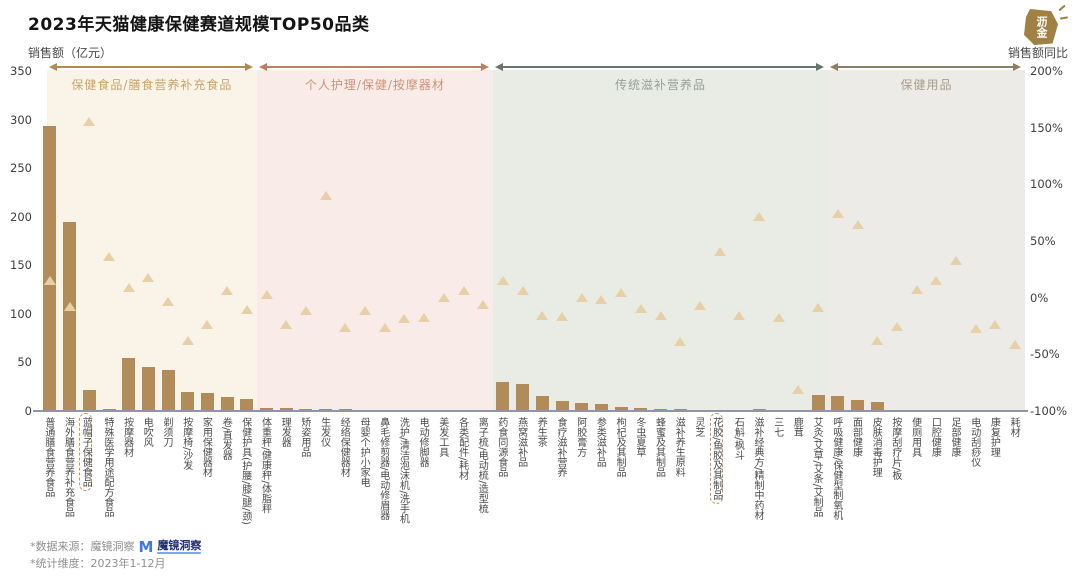 Image resolution: width=1080 pixels, height=586 pixels. I want to click on section-label-3: 传统滋补营养品, so click(661, 85).